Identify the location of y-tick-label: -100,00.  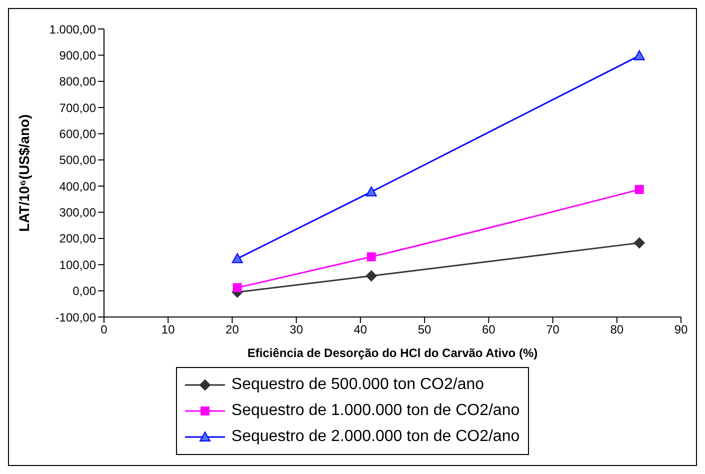
(75, 317).